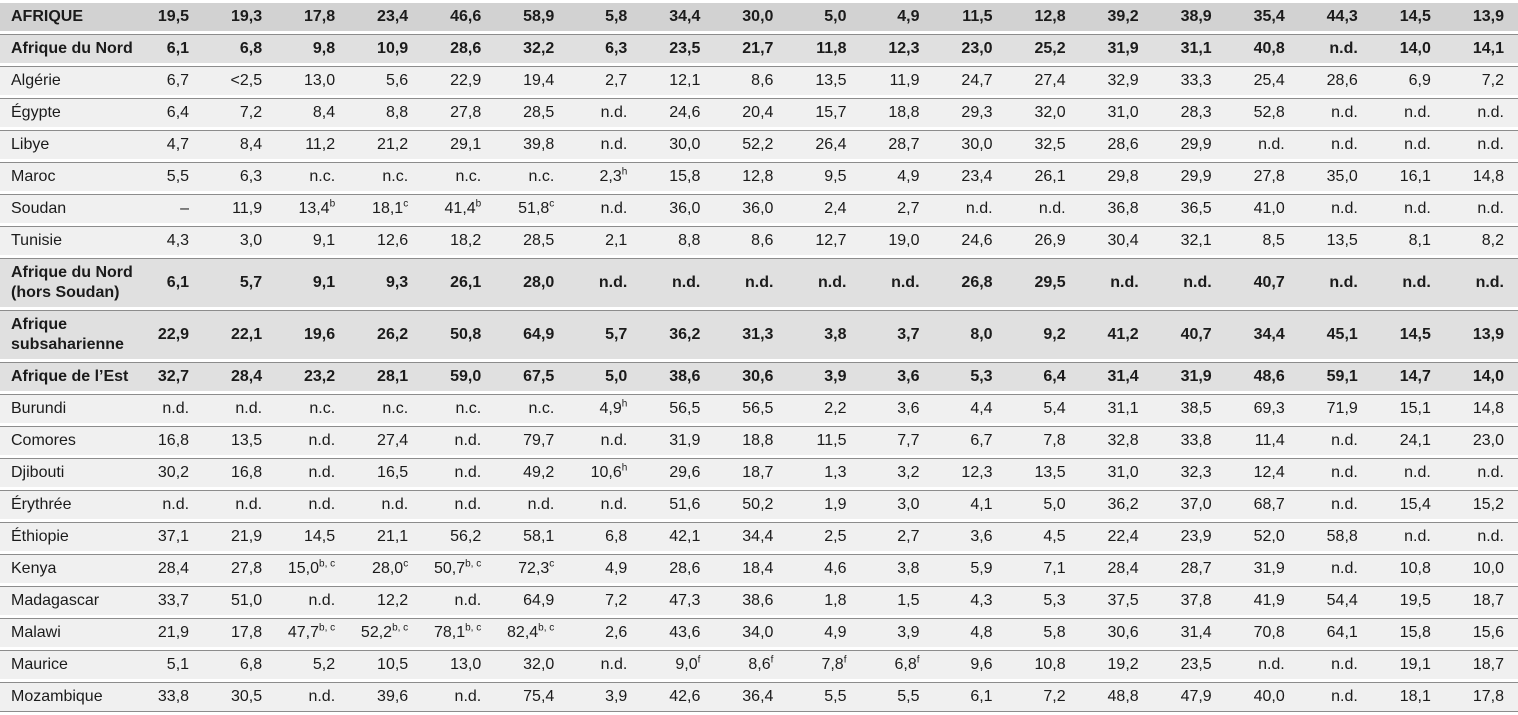 This screenshot has height=715, width=1518. I want to click on table-cell: 14,7, so click(1408, 376).